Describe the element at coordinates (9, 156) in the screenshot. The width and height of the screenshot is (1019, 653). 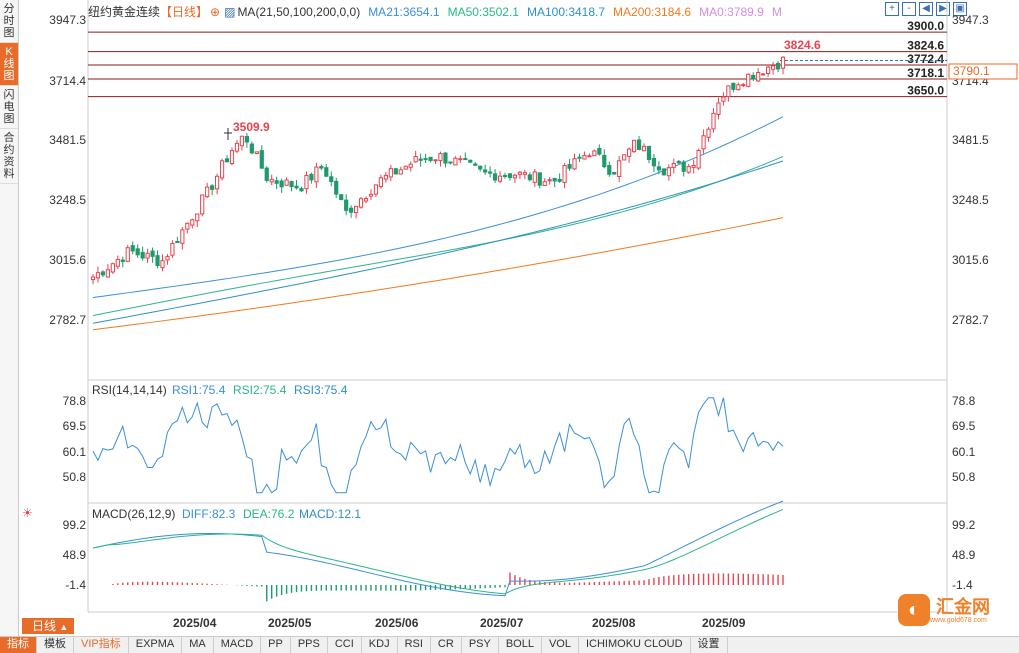
I see `tab-contract-info: 合约资料` at that location.